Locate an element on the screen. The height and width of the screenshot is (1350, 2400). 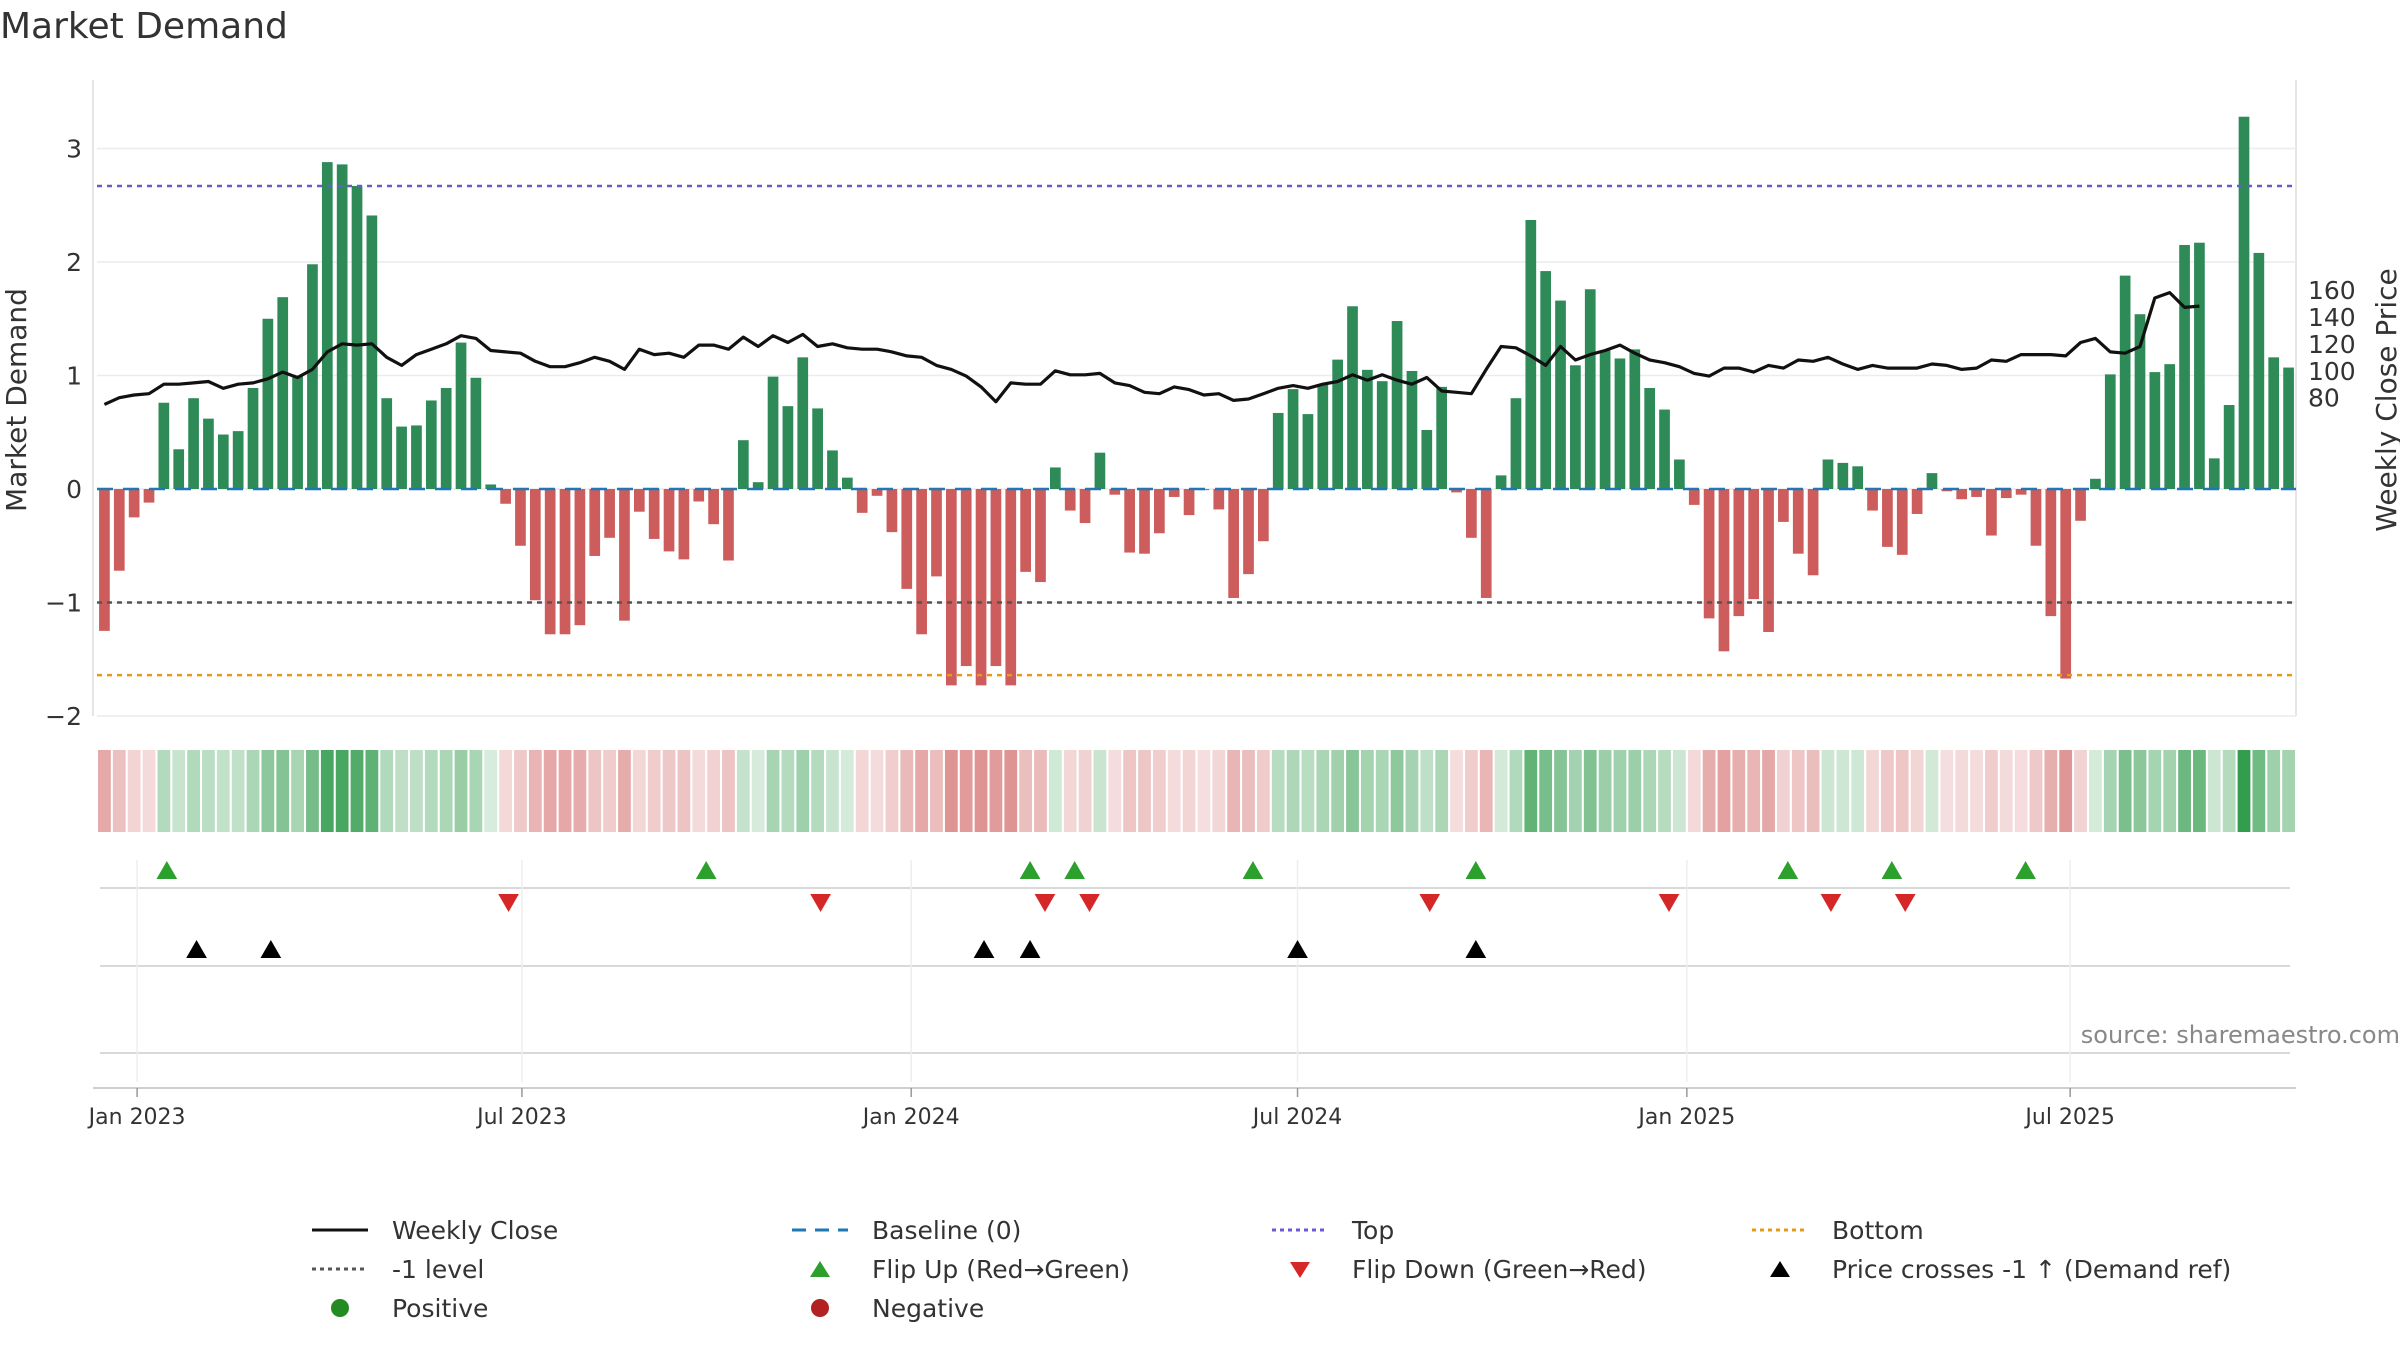
demand-color-strip is located at coordinates (1196, 791).